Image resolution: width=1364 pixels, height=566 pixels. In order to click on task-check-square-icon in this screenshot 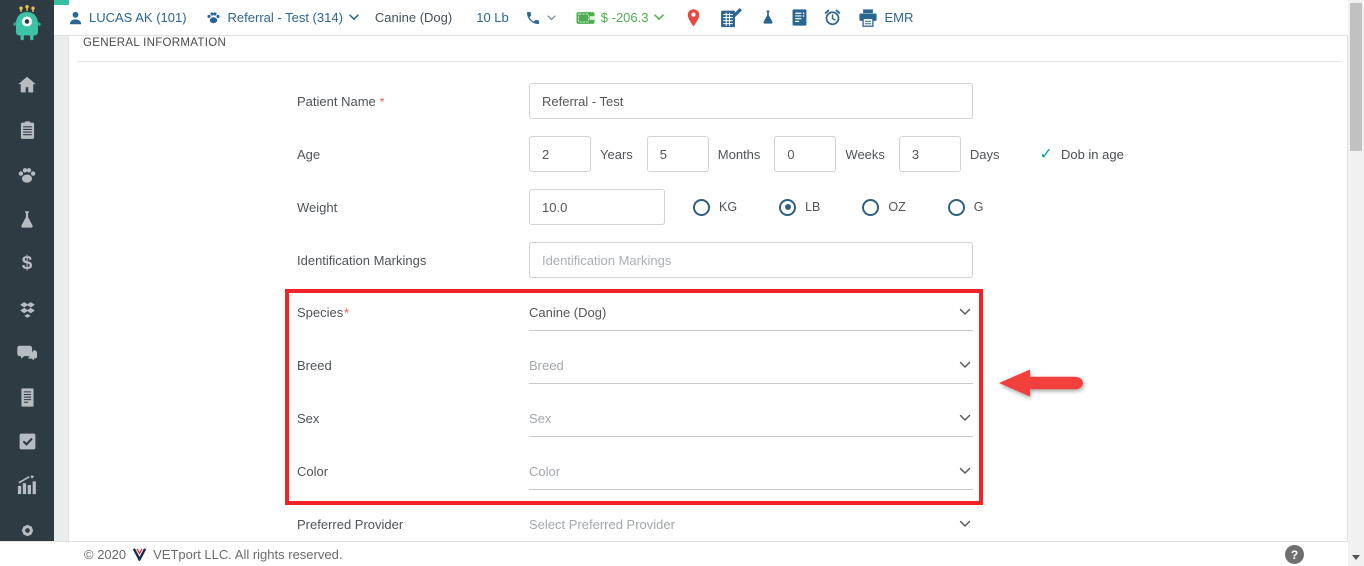, I will do `click(27, 441)`.